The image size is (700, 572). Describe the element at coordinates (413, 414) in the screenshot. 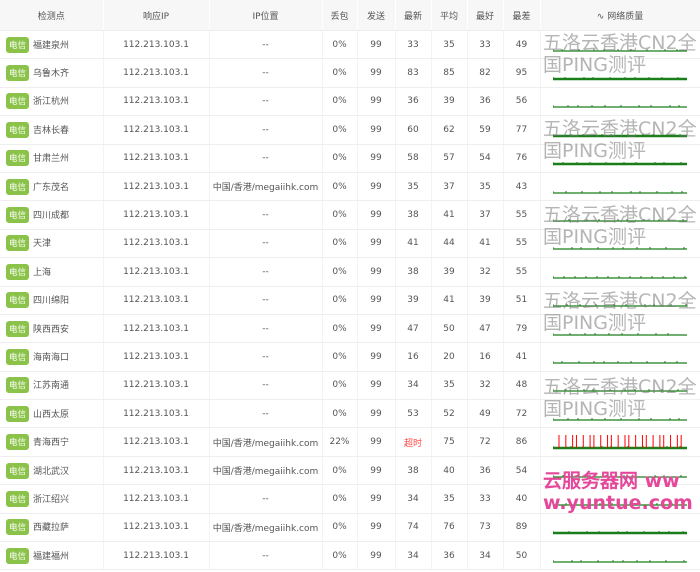

I see `last-cell: 53` at that location.